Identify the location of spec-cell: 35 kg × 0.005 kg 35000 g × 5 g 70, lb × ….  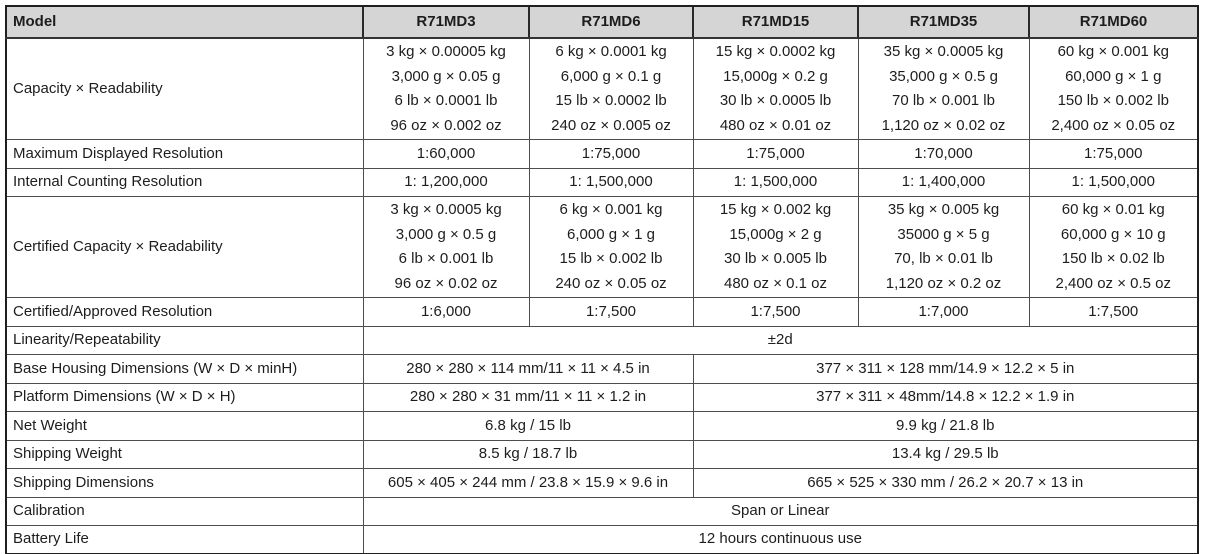
(943, 247).